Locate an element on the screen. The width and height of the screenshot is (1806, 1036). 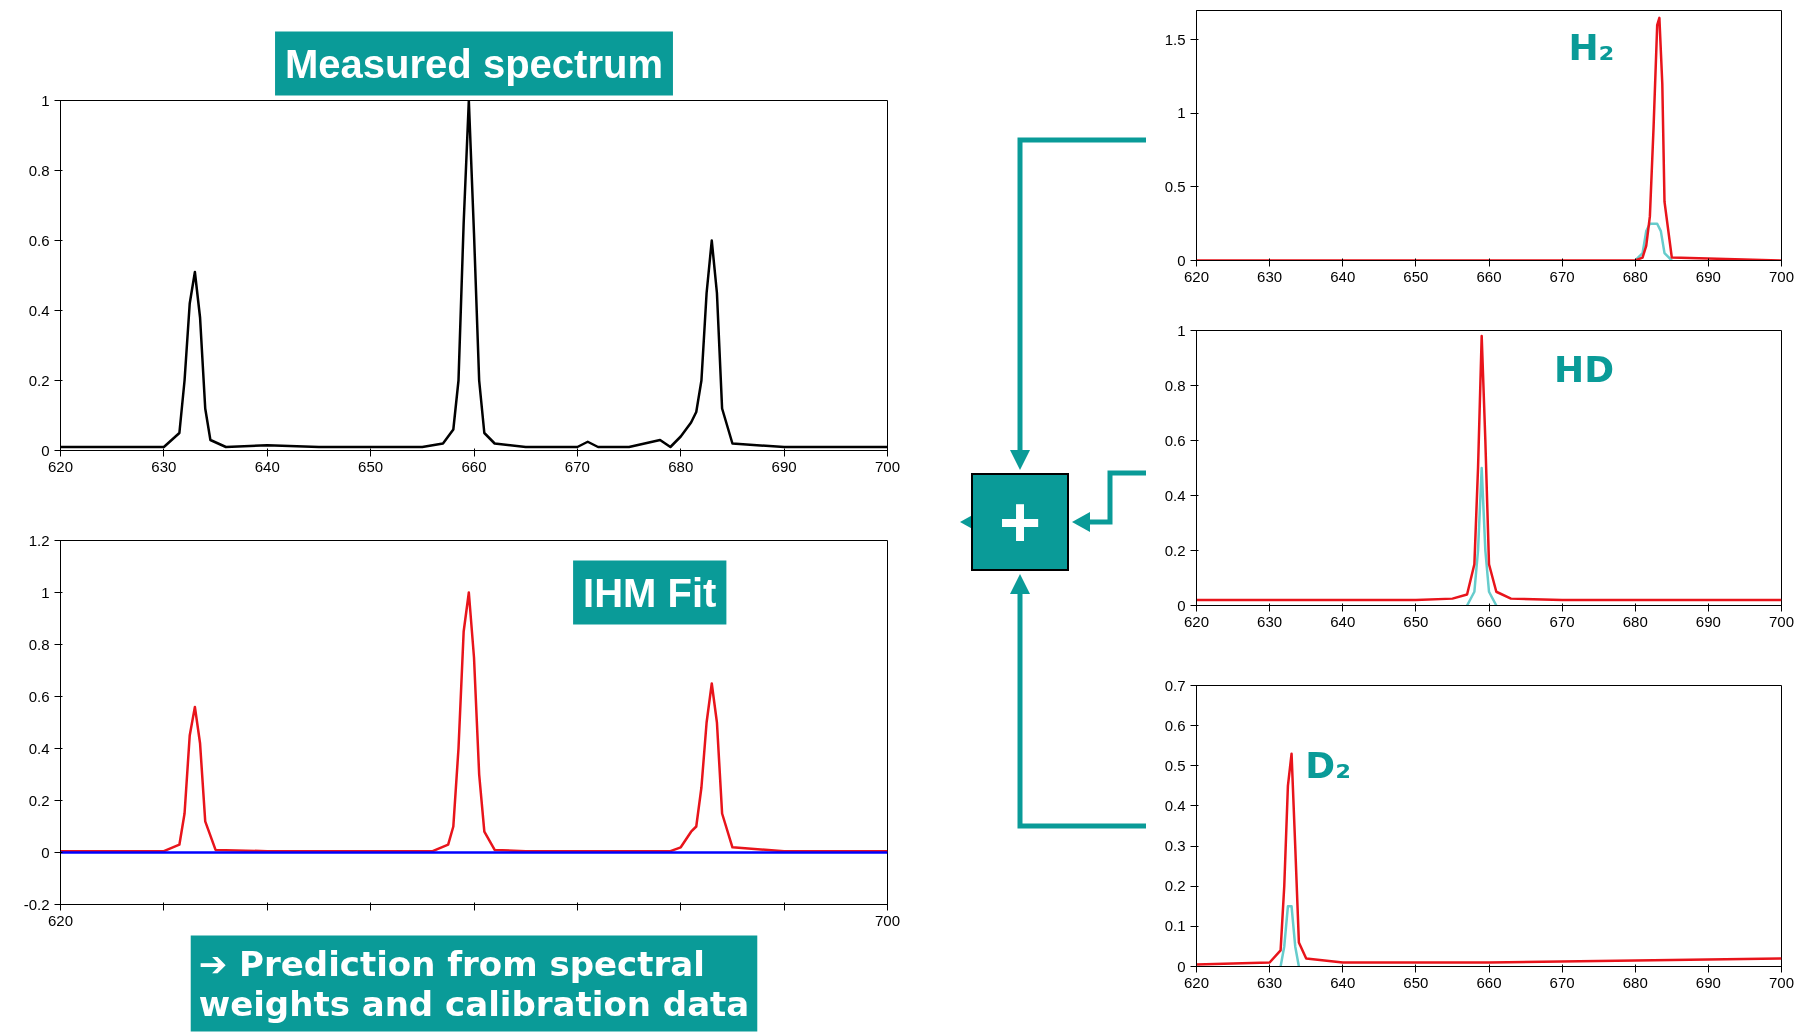
y-tick-label: 1.5 is located at coordinates (1175, 39).